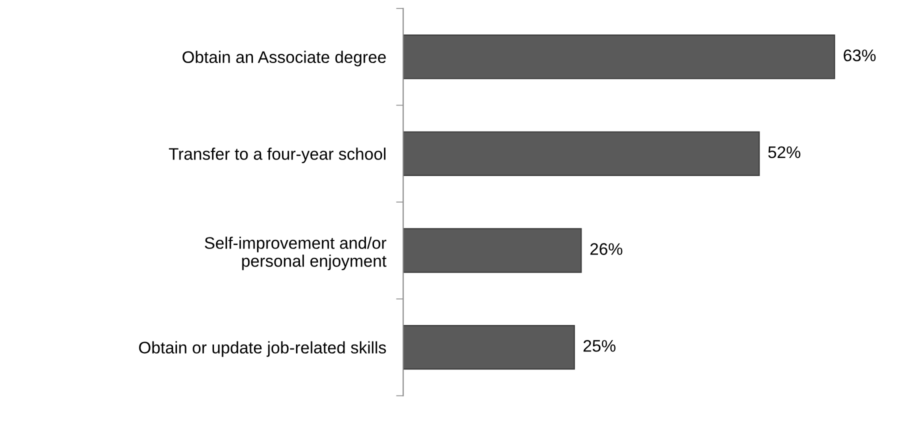 The width and height of the screenshot is (900, 421). What do you see at coordinates (284, 58) in the screenshot?
I see `y-tick-label: Obtain an Associate degree` at bounding box center [284, 58].